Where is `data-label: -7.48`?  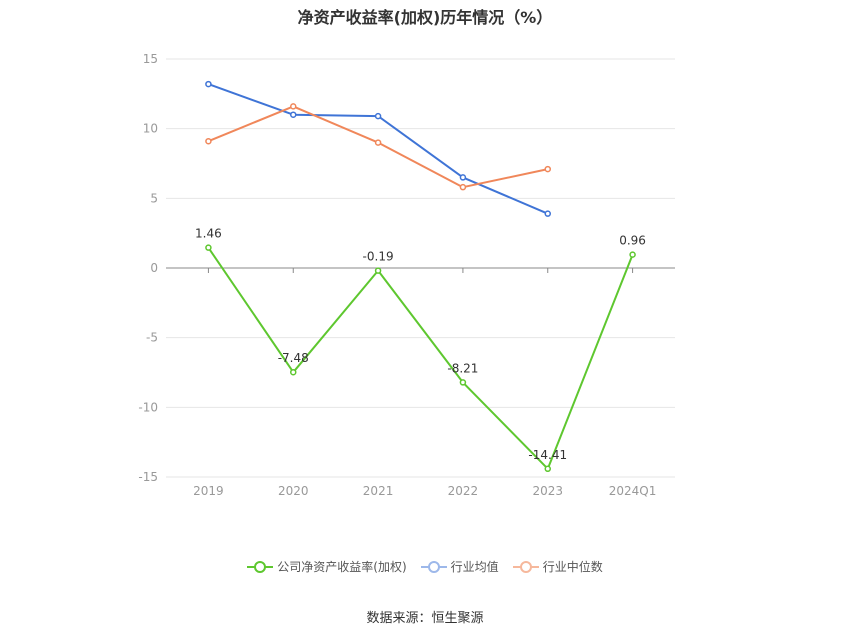
data-label: -7.48 is located at coordinates (293, 358).